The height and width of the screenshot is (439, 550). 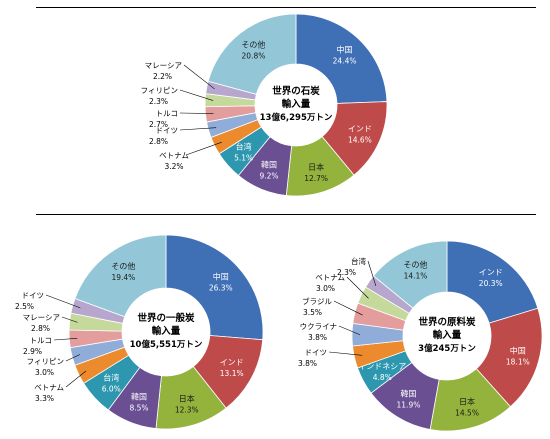 I want to click on pie-1-slice-5-value: 5.1%, so click(x=243, y=157).